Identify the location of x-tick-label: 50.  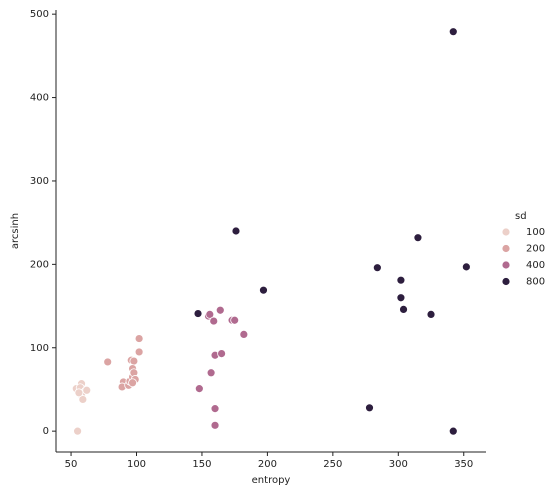
(71, 464).